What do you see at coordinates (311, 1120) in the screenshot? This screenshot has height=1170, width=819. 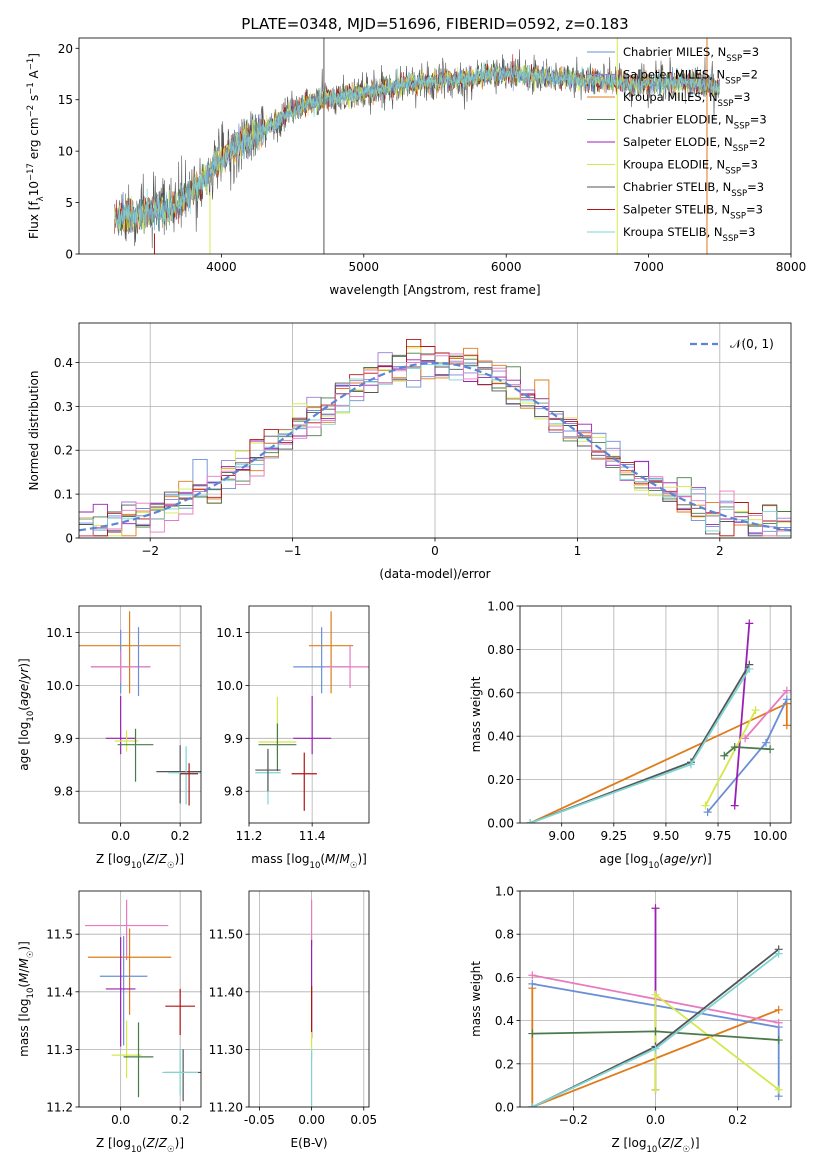 I see `x-tick-label: 0.00` at bounding box center [311, 1120].